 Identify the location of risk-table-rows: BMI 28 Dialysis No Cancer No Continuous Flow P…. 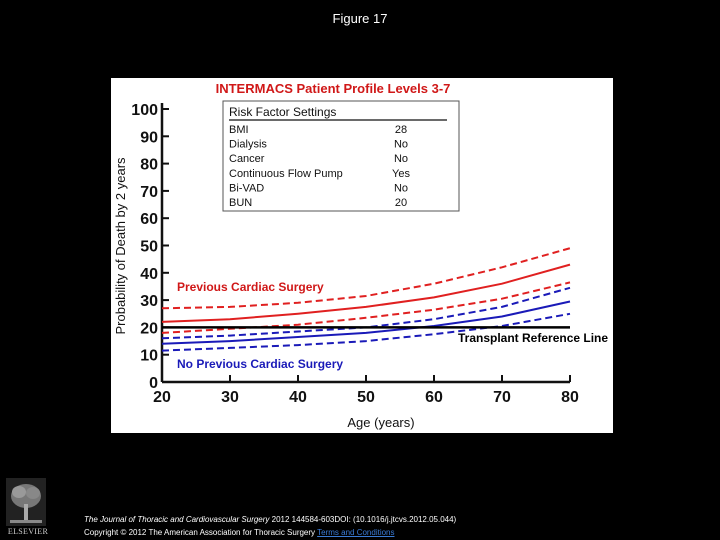
(319, 166).